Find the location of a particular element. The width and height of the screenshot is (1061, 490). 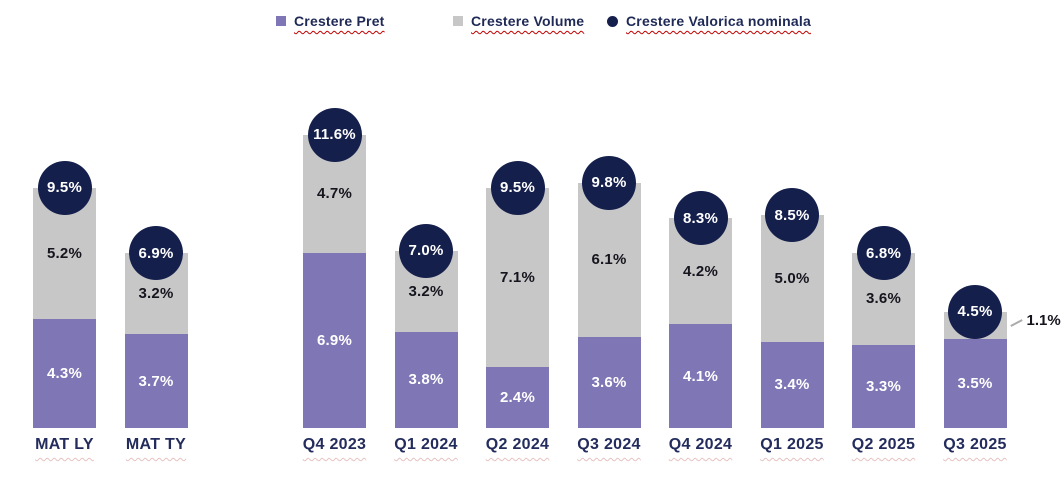

segment-value-label: 3.7% is located at coordinates (156, 381).